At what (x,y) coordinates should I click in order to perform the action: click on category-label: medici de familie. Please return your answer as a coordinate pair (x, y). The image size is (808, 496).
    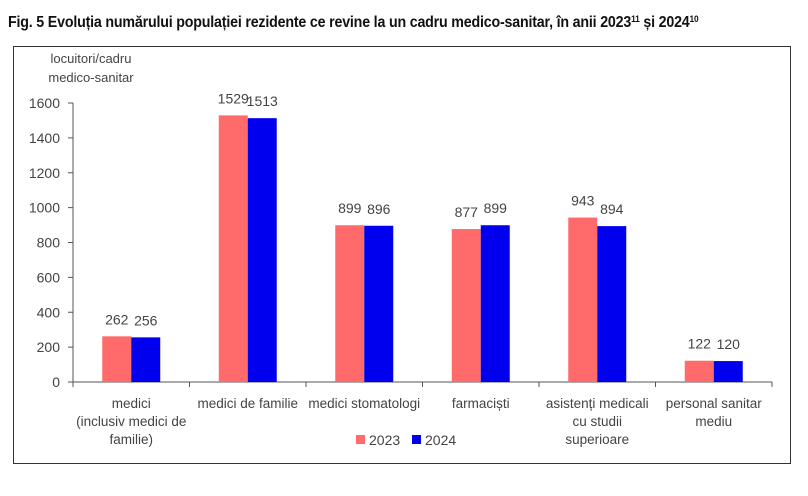
    Looking at the image, I should click on (247, 403).